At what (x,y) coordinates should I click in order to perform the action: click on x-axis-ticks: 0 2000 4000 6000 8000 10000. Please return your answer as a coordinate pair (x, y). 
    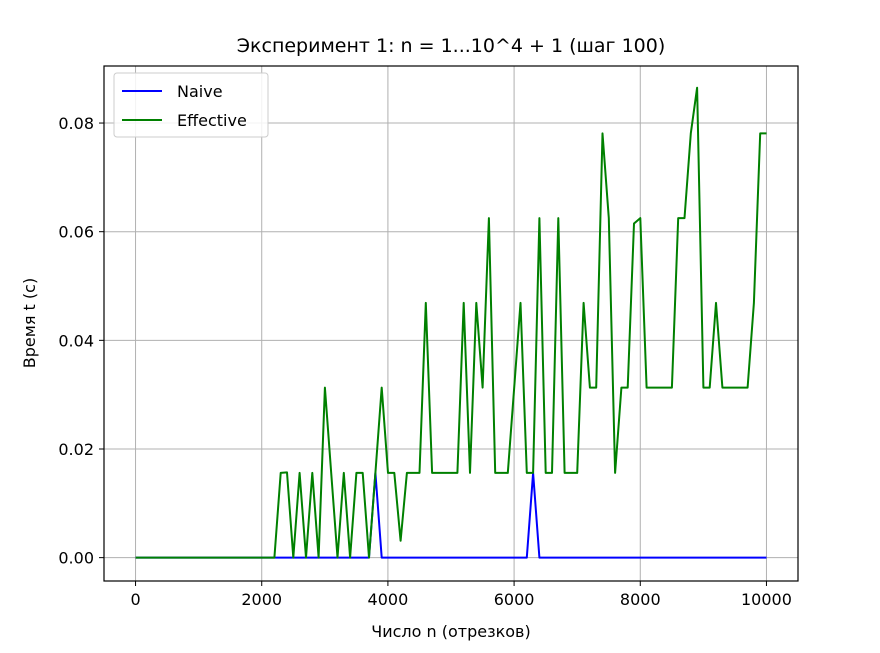
    Looking at the image, I should click on (461, 595).